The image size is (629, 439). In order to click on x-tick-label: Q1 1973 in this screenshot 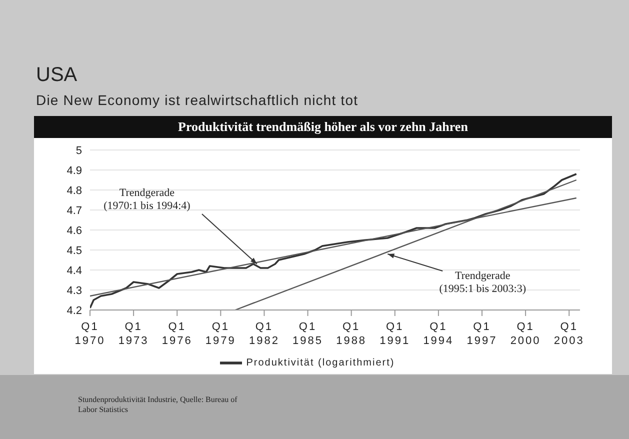, I will do `click(133, 334)`.